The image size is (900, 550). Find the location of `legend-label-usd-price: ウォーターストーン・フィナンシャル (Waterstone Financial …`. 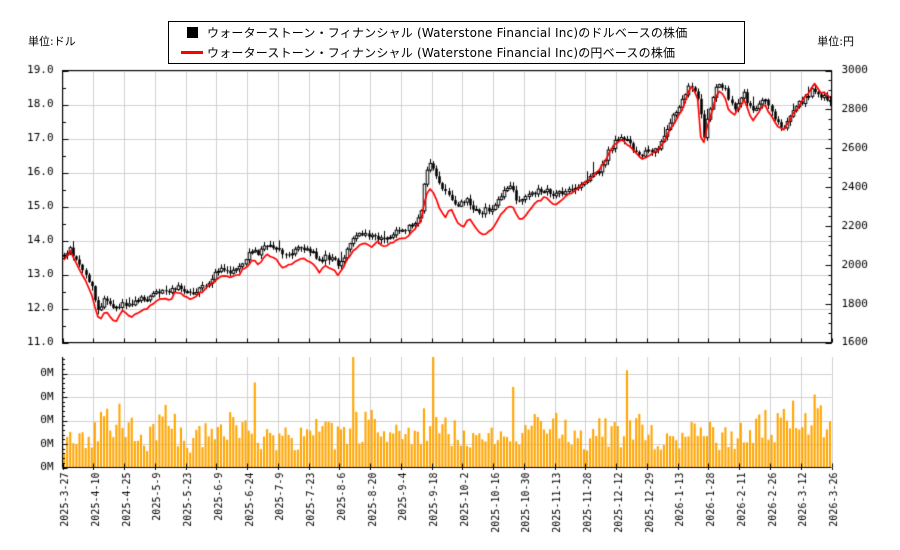

legend-label-usd-price: ウォーターストーン・フィナンシャル (Waterstone Financial … is located at coordinates (447, 33).